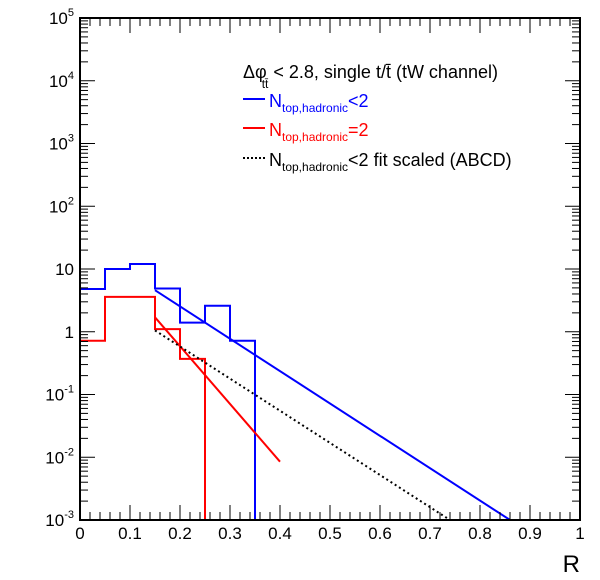 The width and height of the screenshot is (600, 580). What do you see at coordinates (330, 533) in the screenshot?
I see `x-tick-label: 0.5` at bounding box center [330, 533].